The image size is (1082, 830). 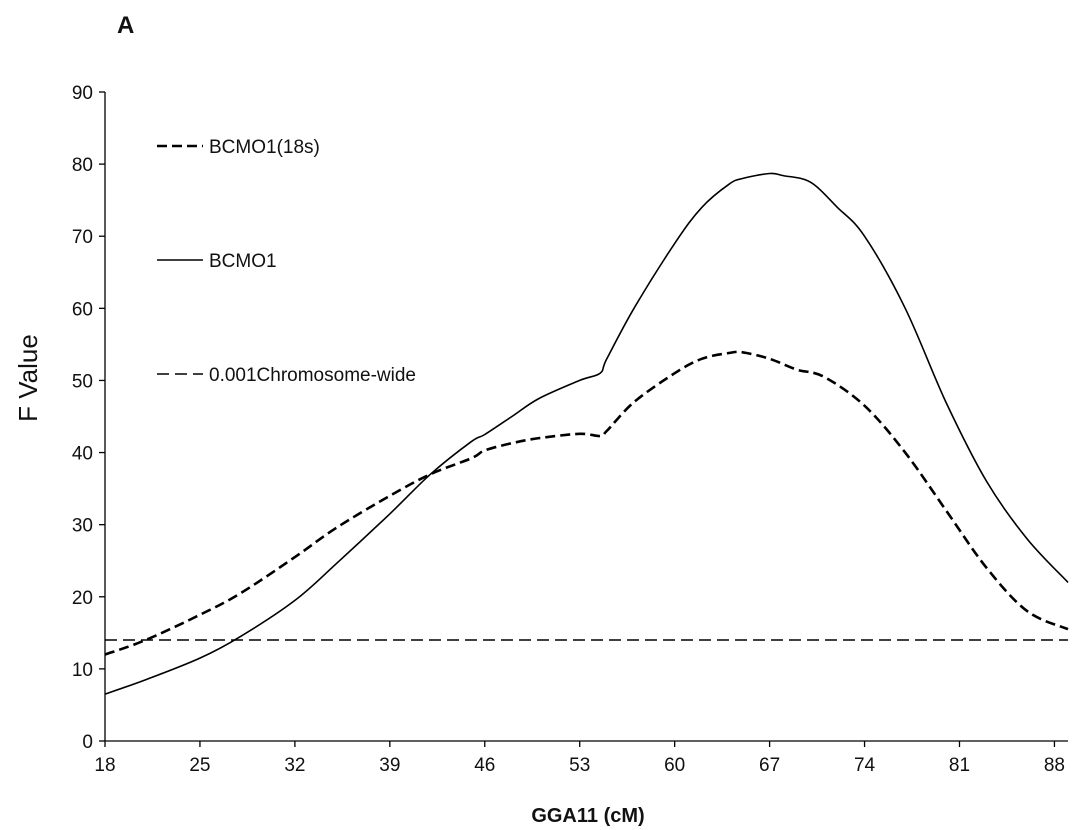 What do you see at coordinates (199, 765) in the screenshot?
I see `x-tick-label: 25` at bounding box center [199, 765].